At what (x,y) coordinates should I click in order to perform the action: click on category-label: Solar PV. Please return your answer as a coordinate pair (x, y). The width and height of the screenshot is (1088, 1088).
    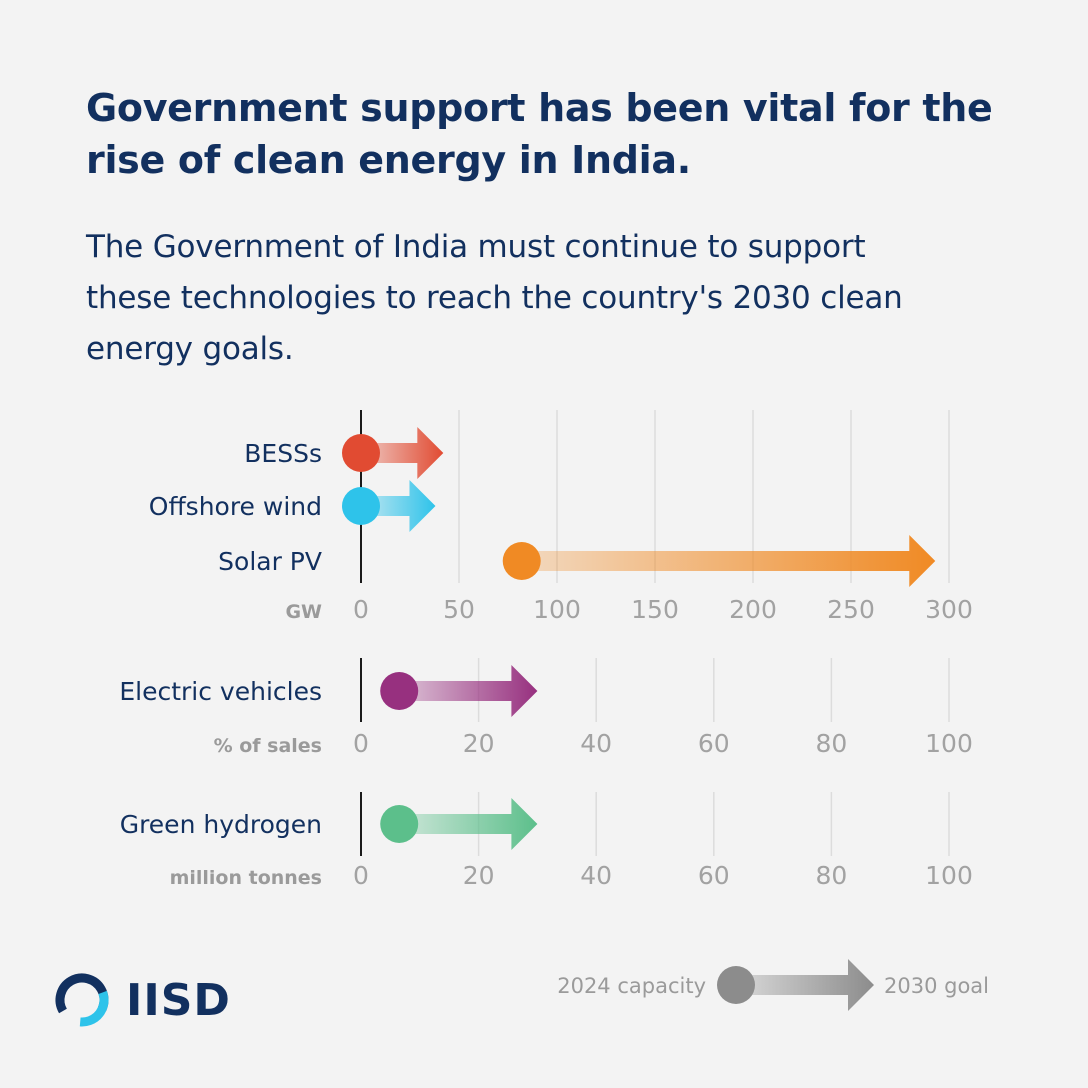
    Looking at the image, I should click on (270, 561).